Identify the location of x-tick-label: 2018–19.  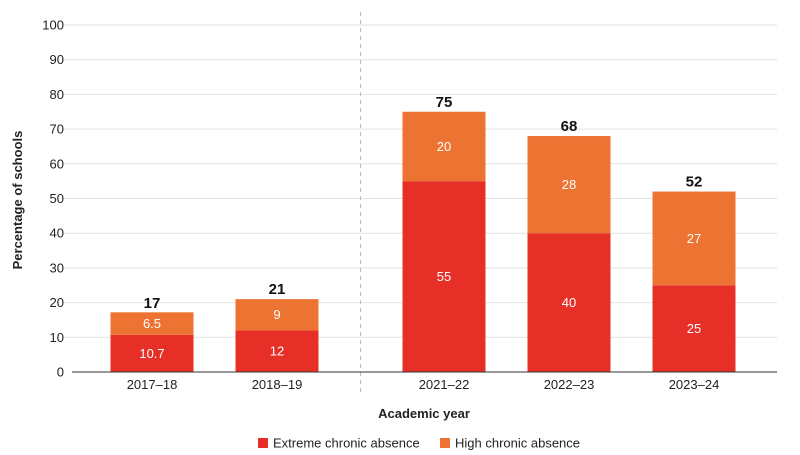
(277, 384).